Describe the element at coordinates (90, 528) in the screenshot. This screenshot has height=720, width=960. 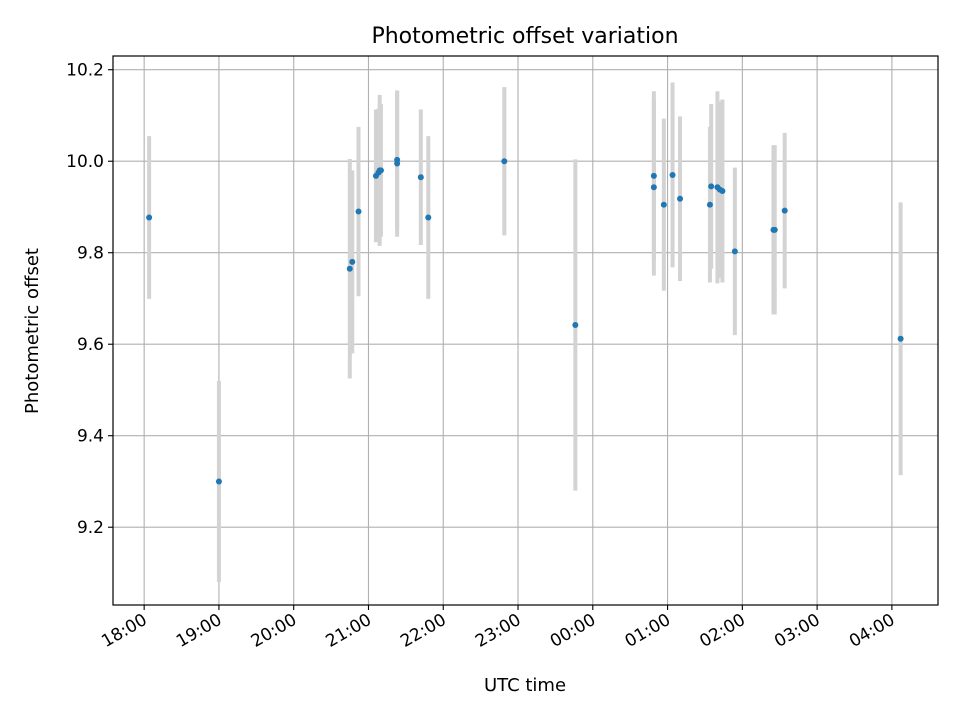
I see `y-tick-label: 9.2` at that location.